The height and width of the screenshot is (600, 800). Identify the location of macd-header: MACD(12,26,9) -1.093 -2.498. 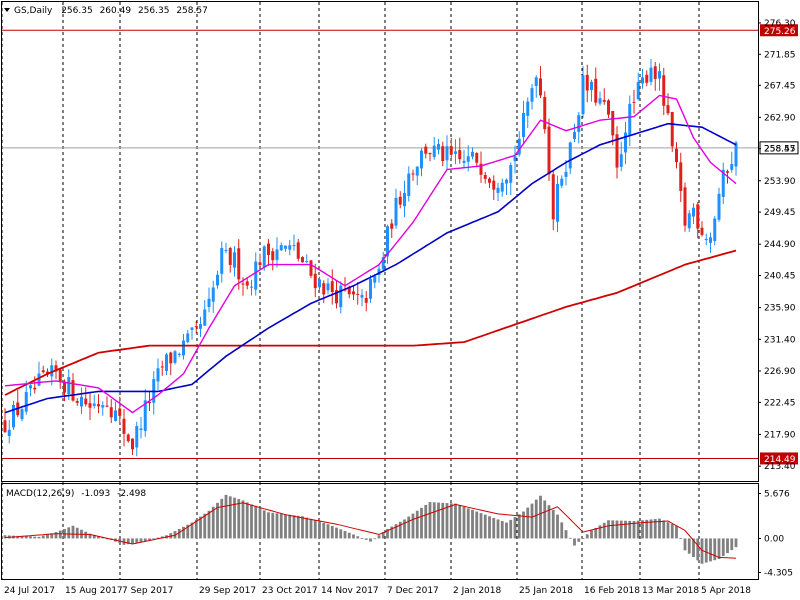
(76, 494).